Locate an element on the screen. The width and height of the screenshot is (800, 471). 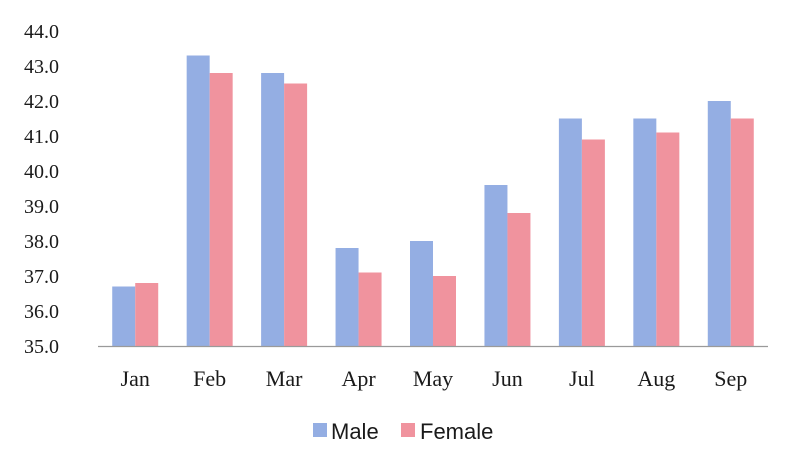
bar-female-jun is located at coordinates (519, 279).